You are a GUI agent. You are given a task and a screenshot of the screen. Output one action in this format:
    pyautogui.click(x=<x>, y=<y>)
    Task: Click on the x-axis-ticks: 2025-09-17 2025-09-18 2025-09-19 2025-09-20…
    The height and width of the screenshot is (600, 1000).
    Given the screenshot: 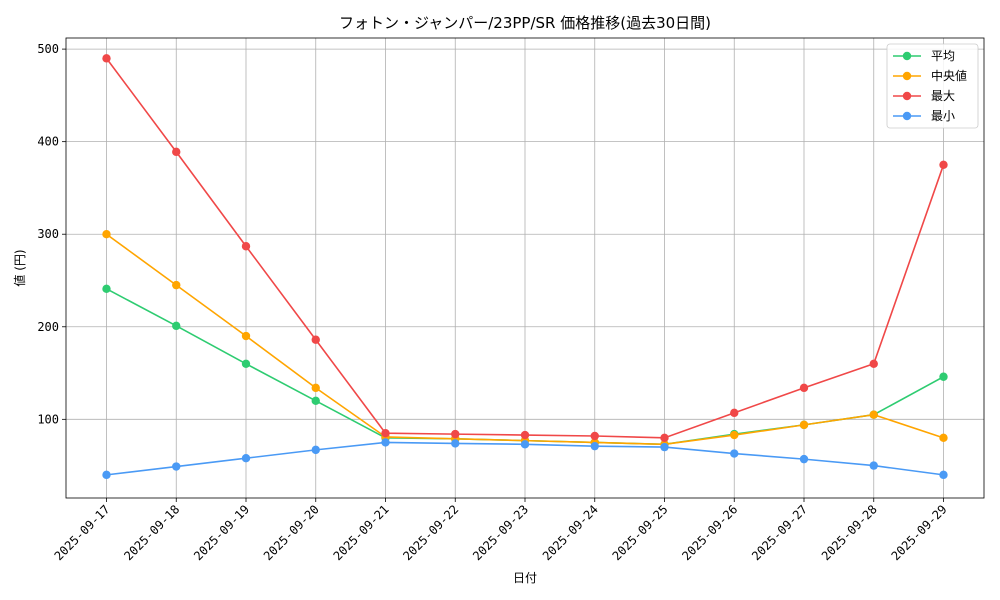 What is the action you would take?
    pyautogui.click(x=501, y=530)
    